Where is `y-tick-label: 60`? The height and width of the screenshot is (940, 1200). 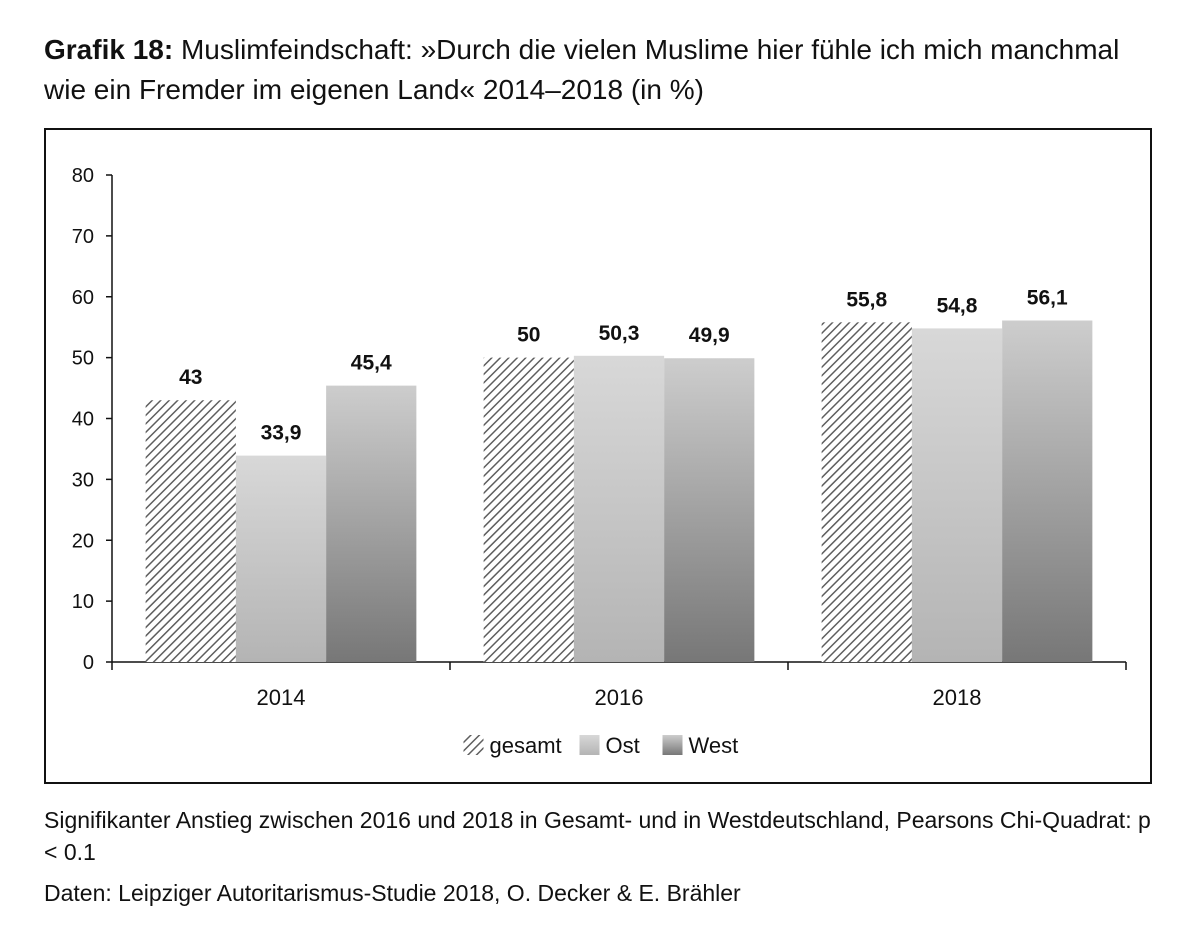 y-tick-label: 60 is located at coordinates (83, 298).